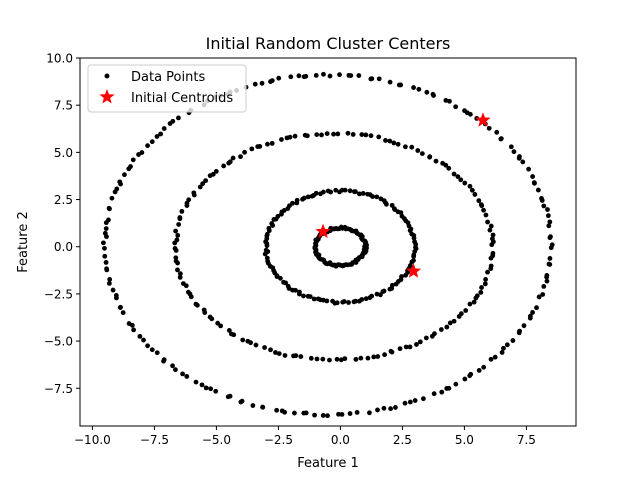 Image resolution: width=640 pixels, height=484 pixels. Describe the element at coordinates (107, 96) in the screenshot. I see `legend-marker-centroids` at that location.